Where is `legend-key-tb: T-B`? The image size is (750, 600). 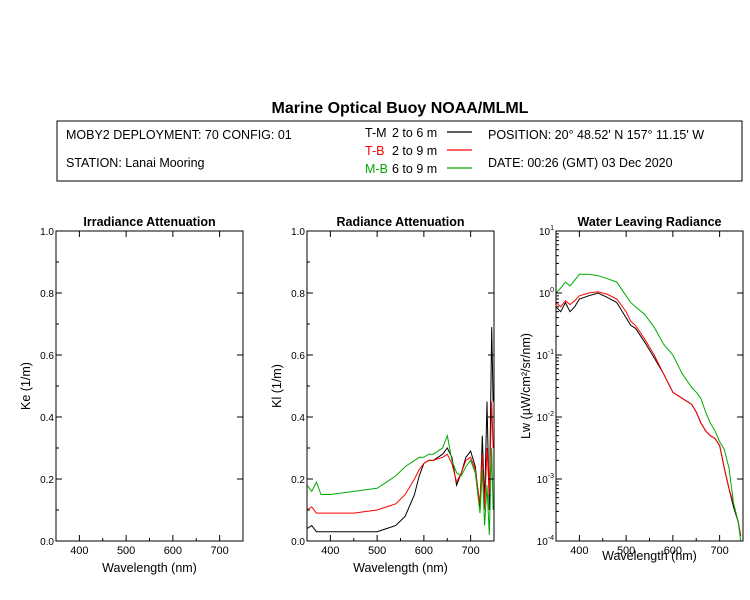 legend-key-tb: T-B is located at coordinates (374, 151).